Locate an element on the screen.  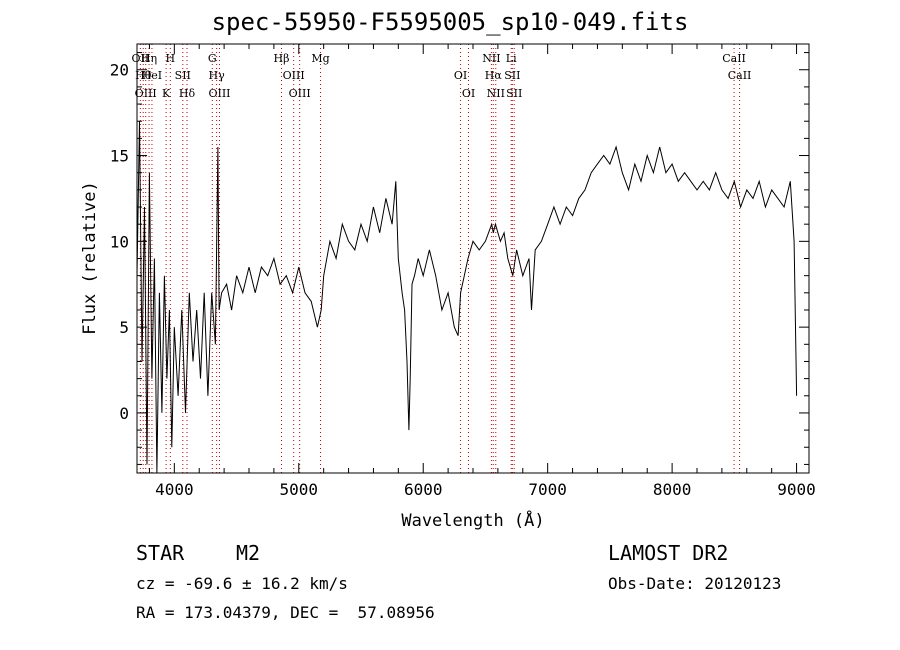
y-tick-label: 0 is located at coordinates (124, 413).